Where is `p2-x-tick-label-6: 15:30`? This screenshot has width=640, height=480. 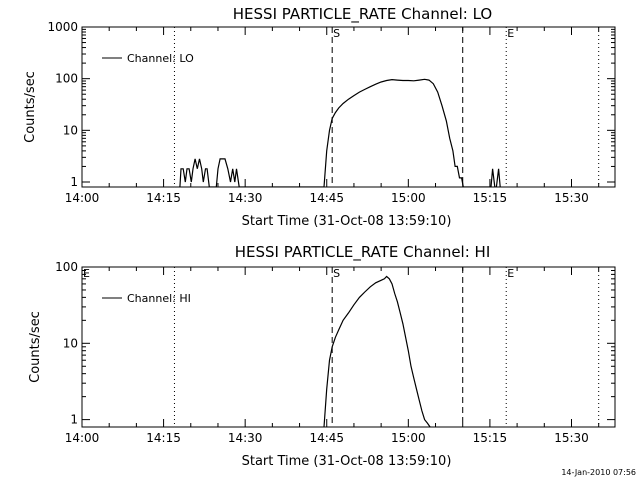
p2-x-tick-label-6: 15:30 is located at coordinates (571, 438).